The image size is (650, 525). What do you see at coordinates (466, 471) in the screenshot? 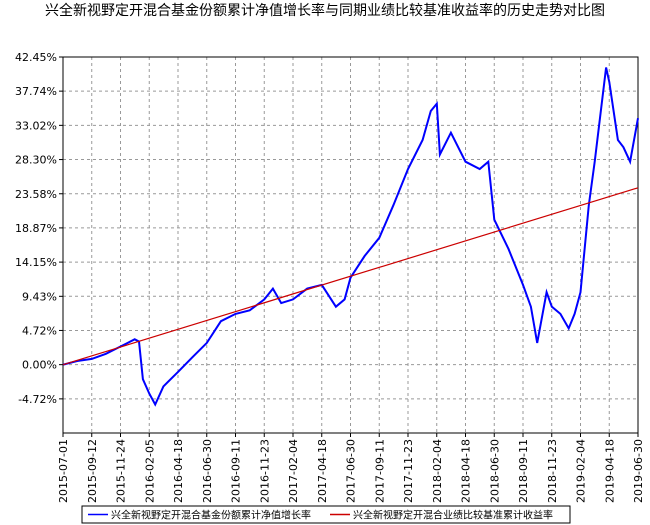
I see `x-tick-label: 2018-04-18` at bounding box center [466, 471].